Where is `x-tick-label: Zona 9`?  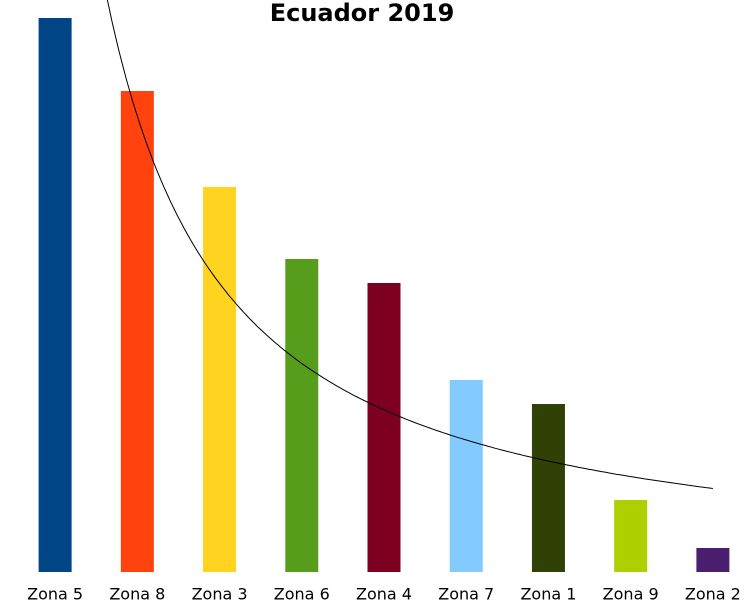
x-tick-label: Zona 9 is located at coordinates (631, 594).